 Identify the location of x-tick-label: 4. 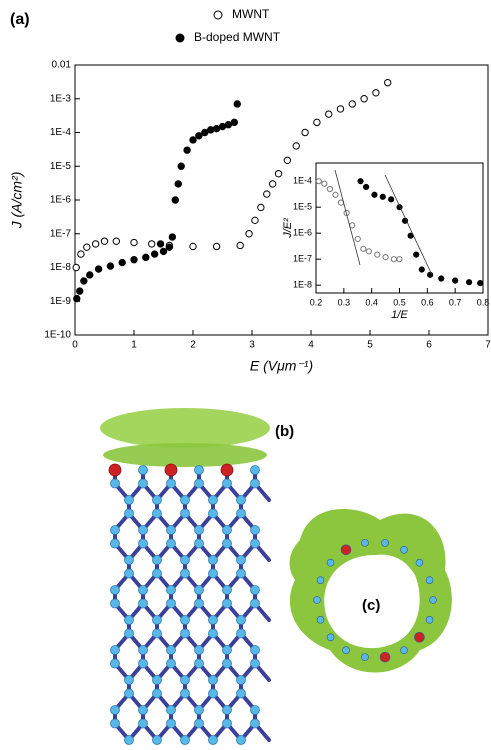
(311, 345).